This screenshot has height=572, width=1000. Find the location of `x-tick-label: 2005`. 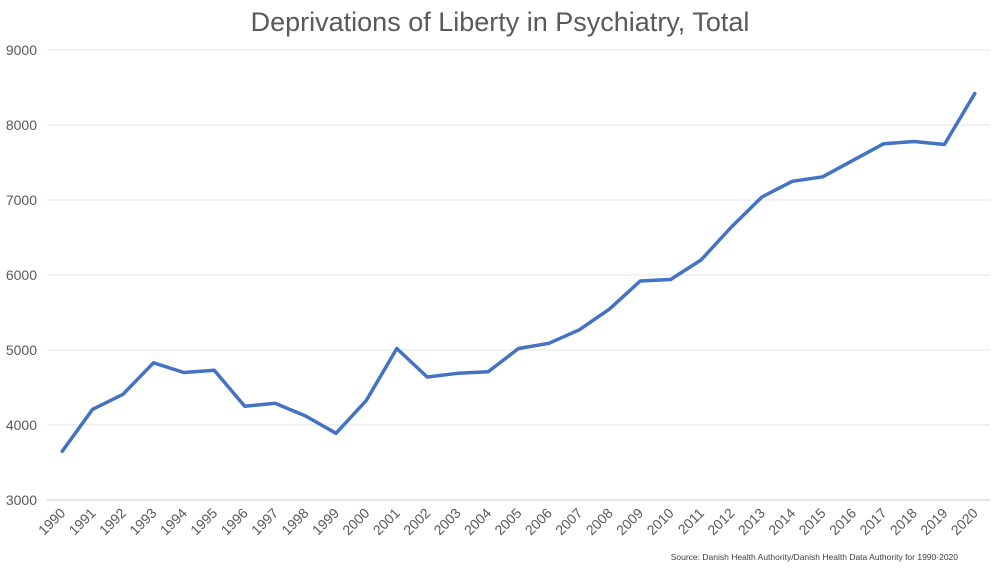

x-tick-label: 2005 is located at coordinates (507, 521).